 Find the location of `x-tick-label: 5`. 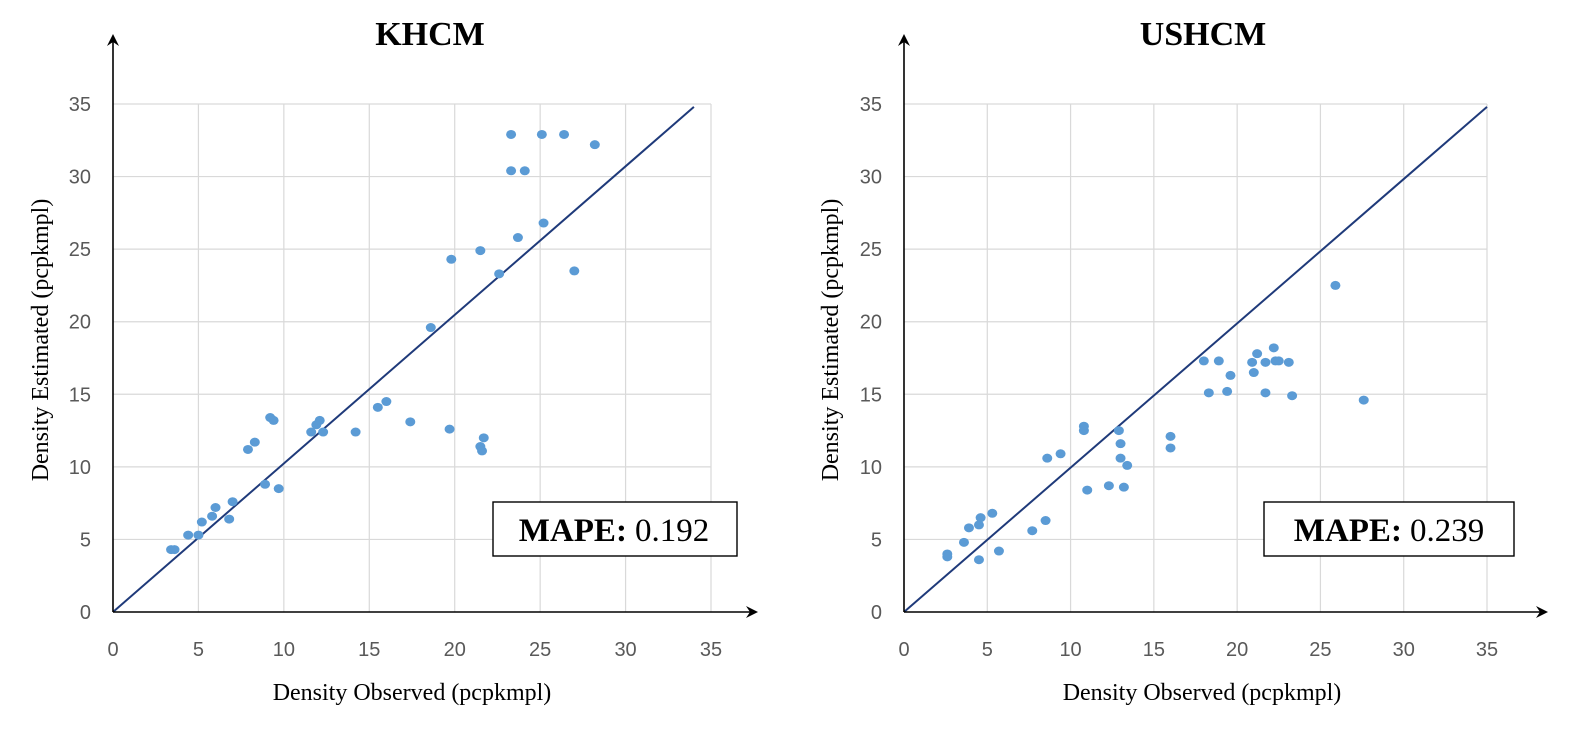

x-tick-label: 5 is located at coordinates (198, 650).